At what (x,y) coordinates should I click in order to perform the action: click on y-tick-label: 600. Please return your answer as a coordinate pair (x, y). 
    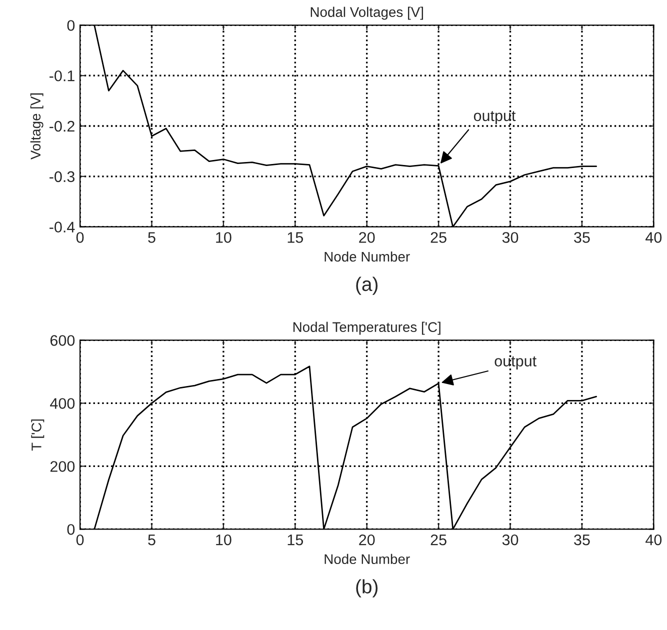
    Looking at the image, I should click on (62, 340).